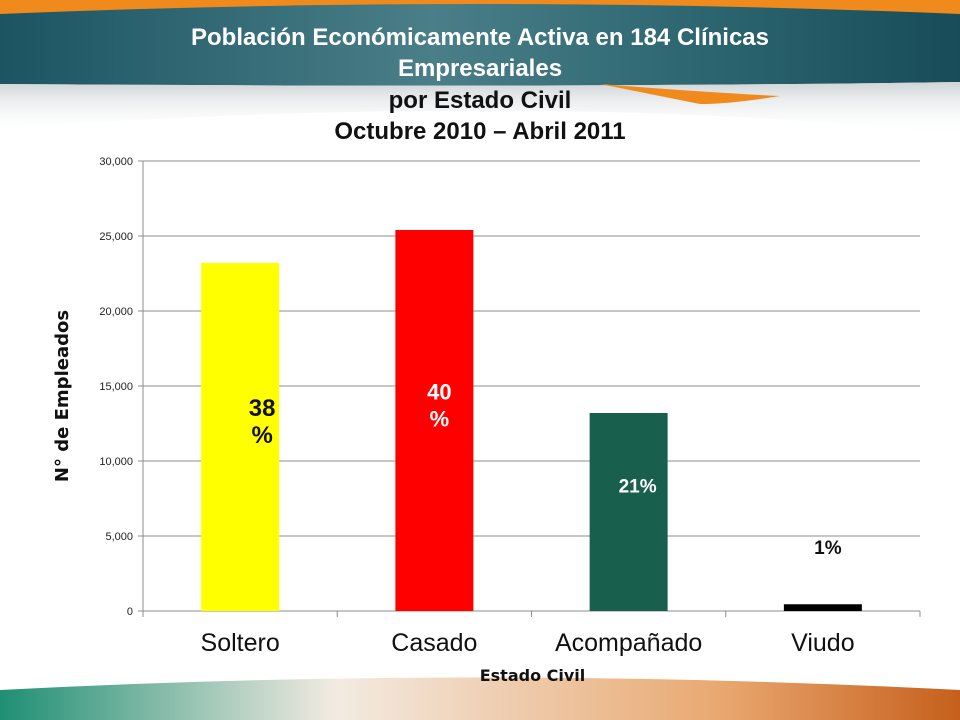  I want to click on bar-viudo, so click(822, 607).